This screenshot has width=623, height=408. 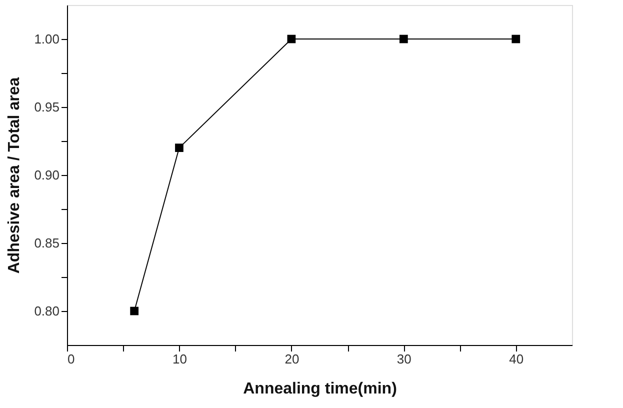 I want to click on x-tick-label: 40, so click(x=516, y=359).